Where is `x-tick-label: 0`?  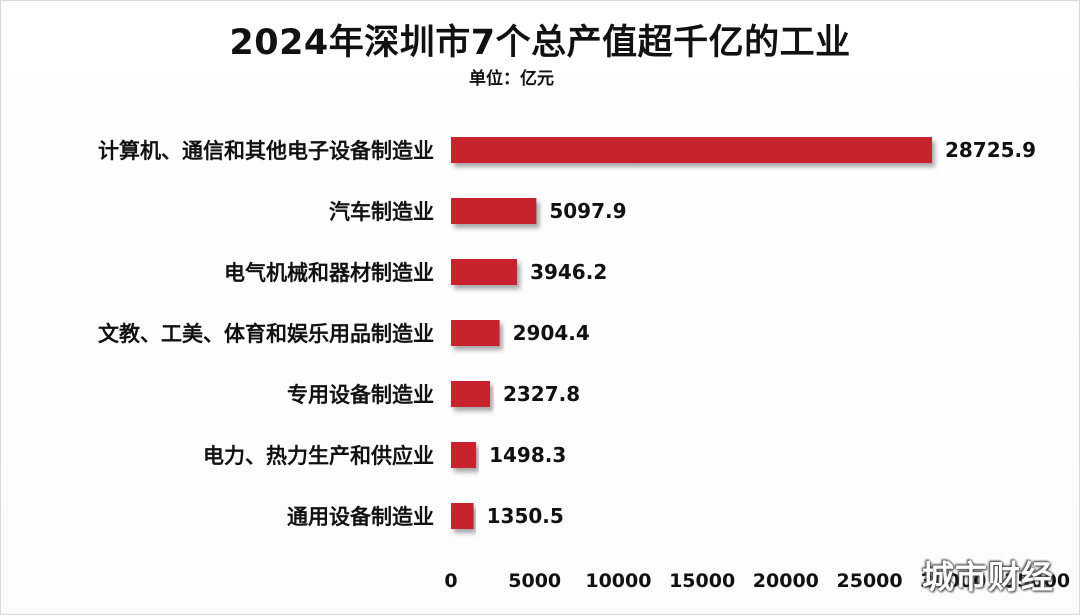 x-tick-label: 0 is located at coordinates (450, 581).